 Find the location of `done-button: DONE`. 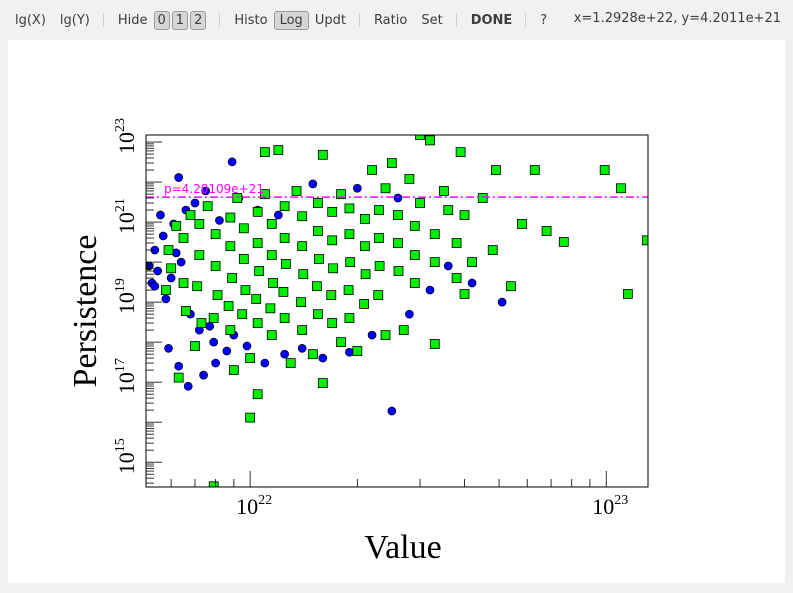

done-button: DONE is located at coordinates (491, 20).